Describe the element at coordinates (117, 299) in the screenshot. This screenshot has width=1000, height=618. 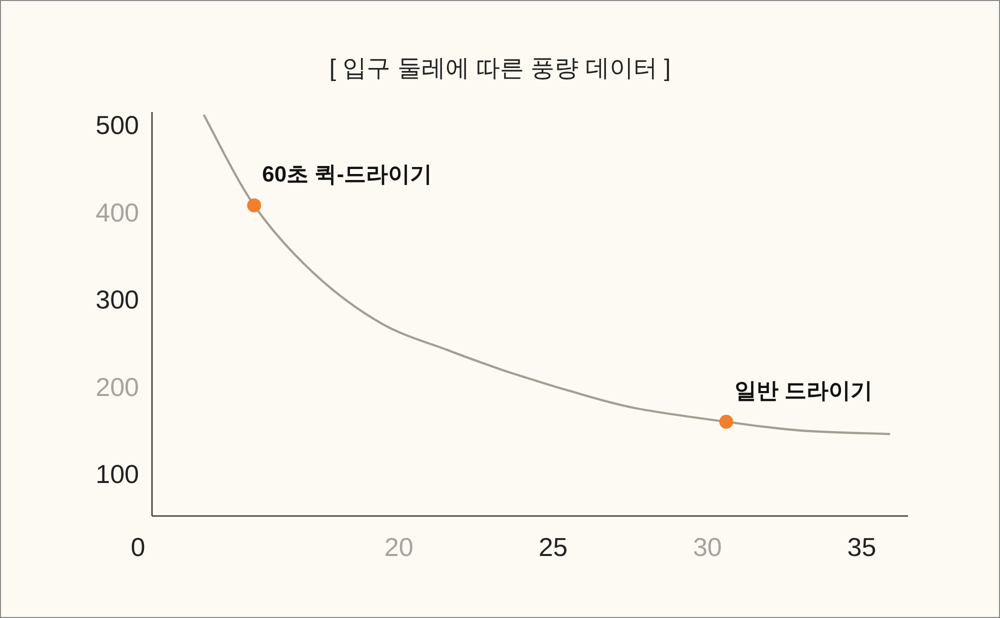
I see `y-tick-label: 300` at that location.